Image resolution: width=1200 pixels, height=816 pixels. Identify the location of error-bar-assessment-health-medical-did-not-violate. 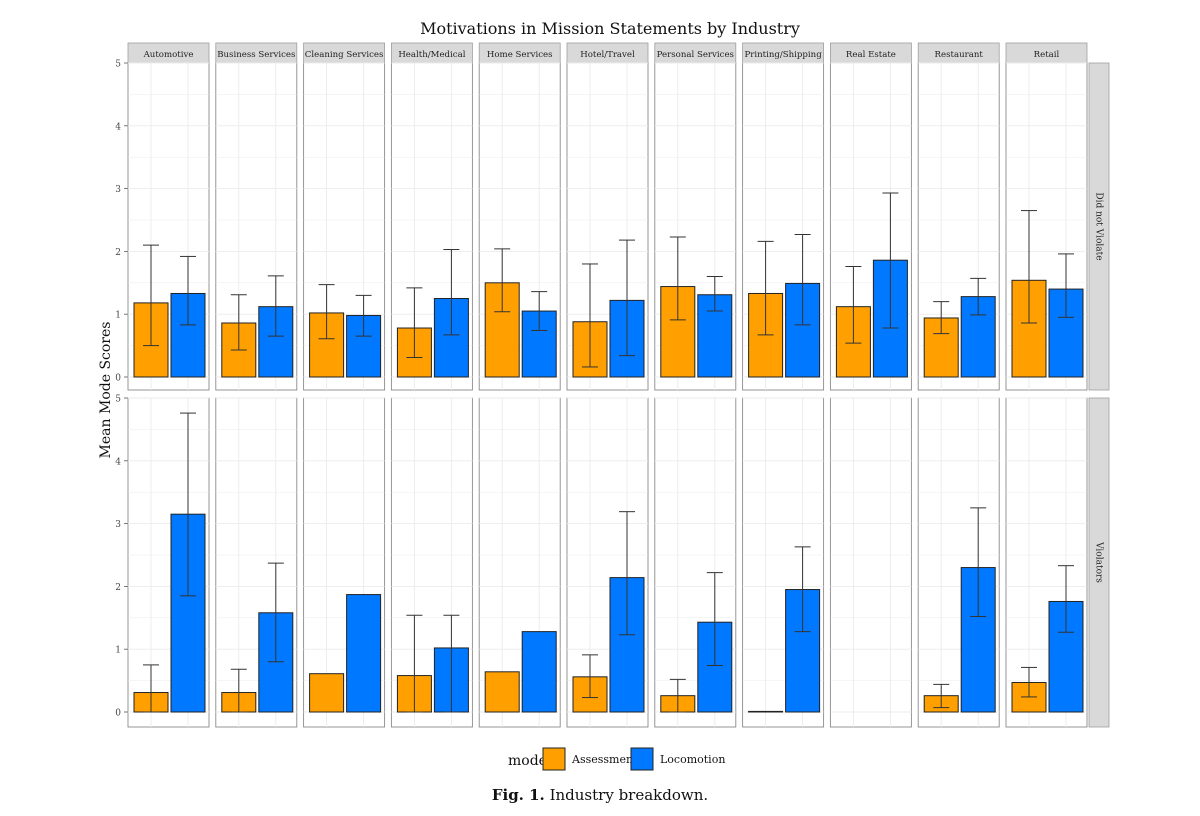
(414, 323).